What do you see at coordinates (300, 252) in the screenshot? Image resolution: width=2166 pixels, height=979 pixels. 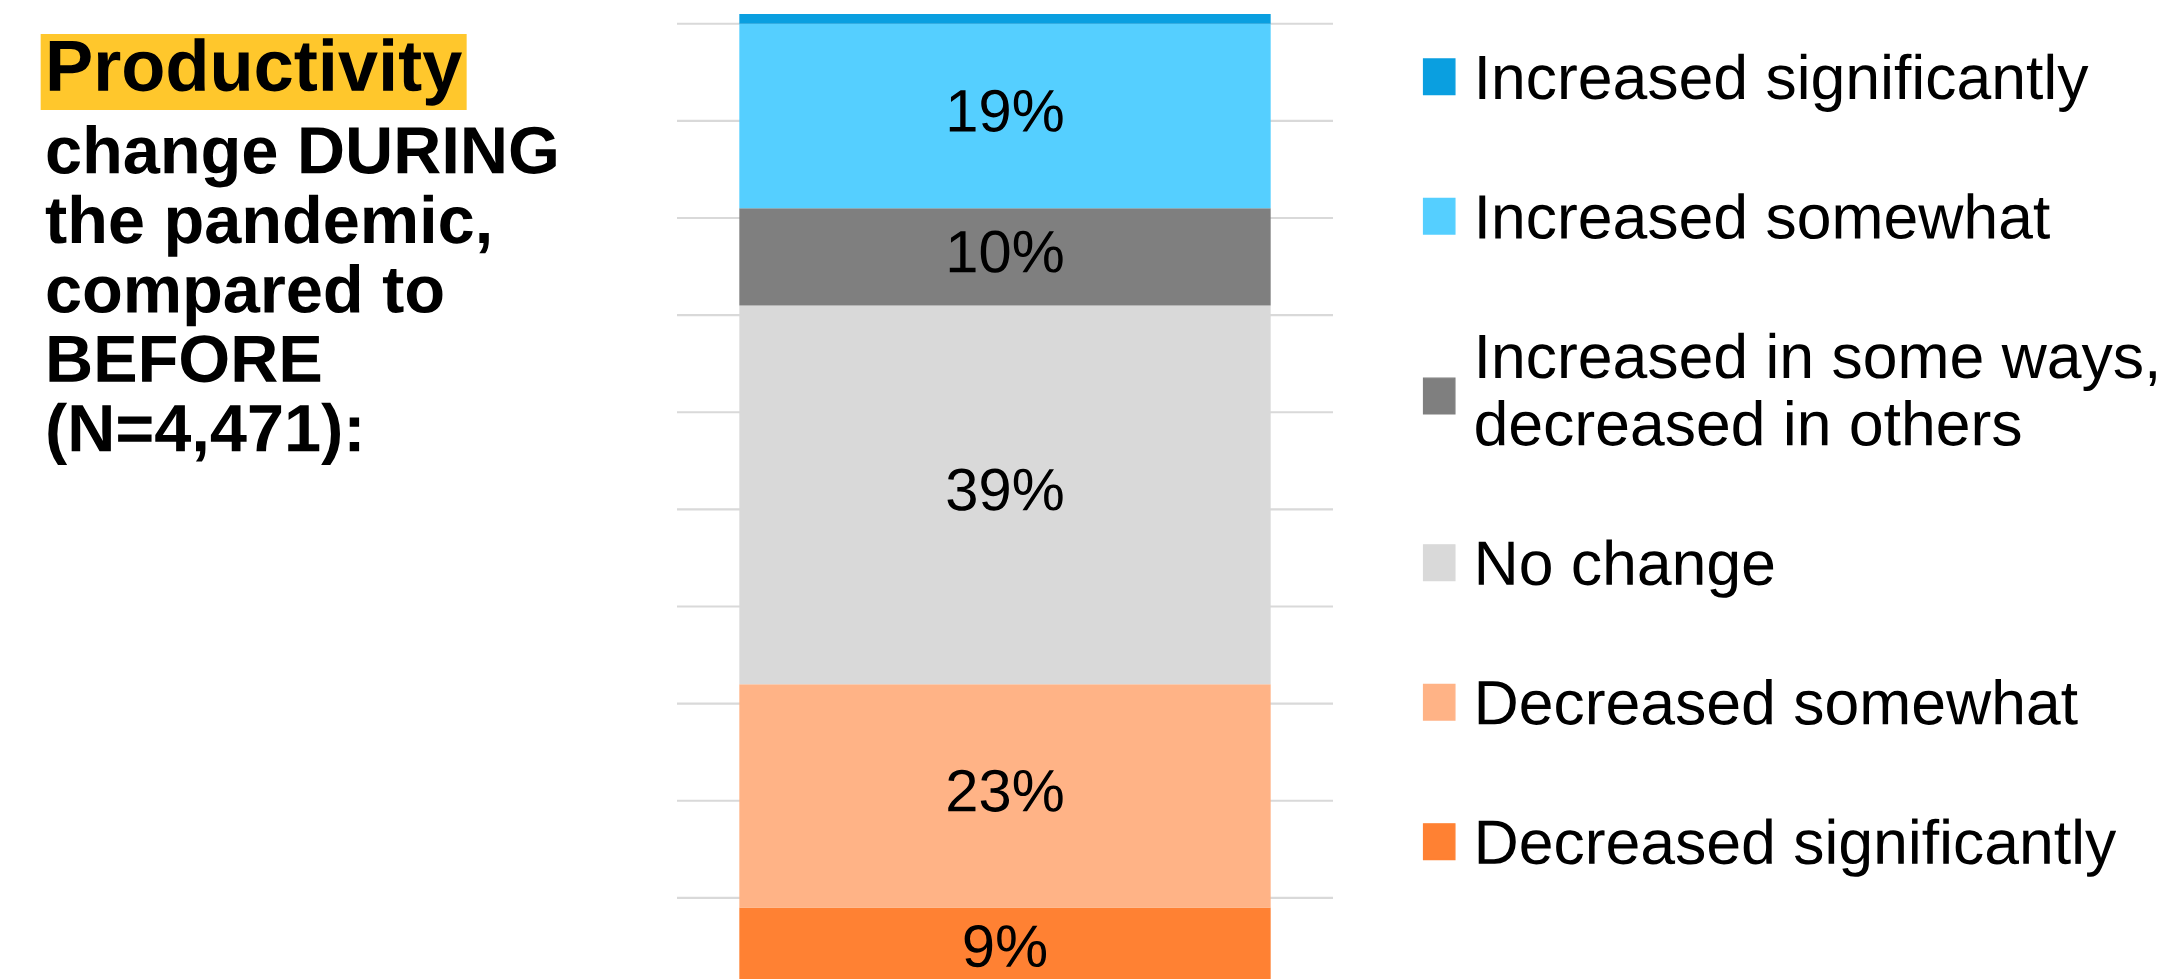 I see `text: Productivity change DURING the pandemic, compared to BEFORE (N=4,471):` at bounding box center [300, 252].